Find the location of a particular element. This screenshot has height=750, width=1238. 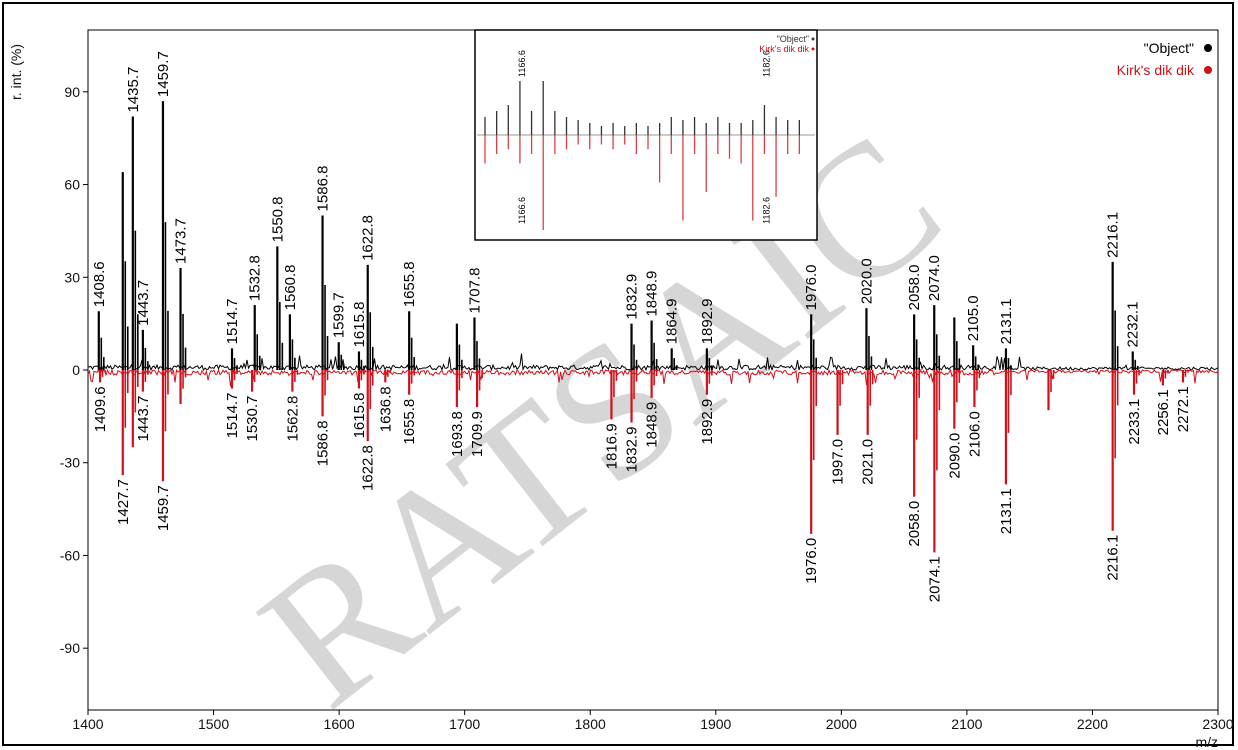

kirks-dik-dik-peak-label: 2216.1 is located at coordinates (1113, 558).